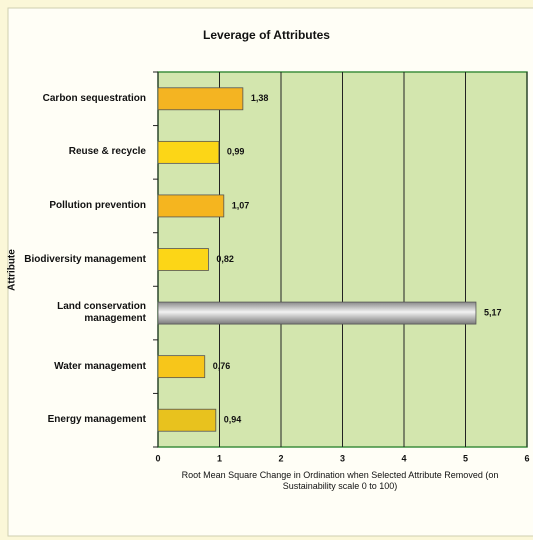  What do you see at coordinates (233, 420) in the screenshot?
I see `data-label: 0,94` at bounding box center [233, 420].